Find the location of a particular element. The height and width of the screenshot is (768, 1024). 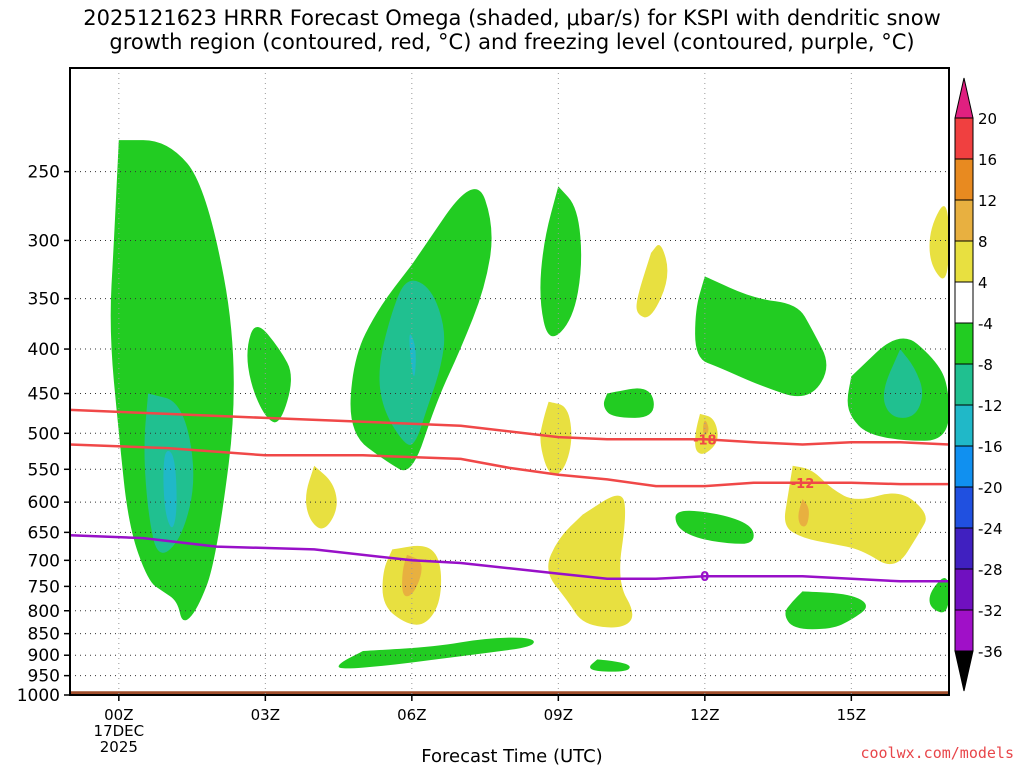

y-tick-label-1000: 1000 is located at coordinates (38, 696).